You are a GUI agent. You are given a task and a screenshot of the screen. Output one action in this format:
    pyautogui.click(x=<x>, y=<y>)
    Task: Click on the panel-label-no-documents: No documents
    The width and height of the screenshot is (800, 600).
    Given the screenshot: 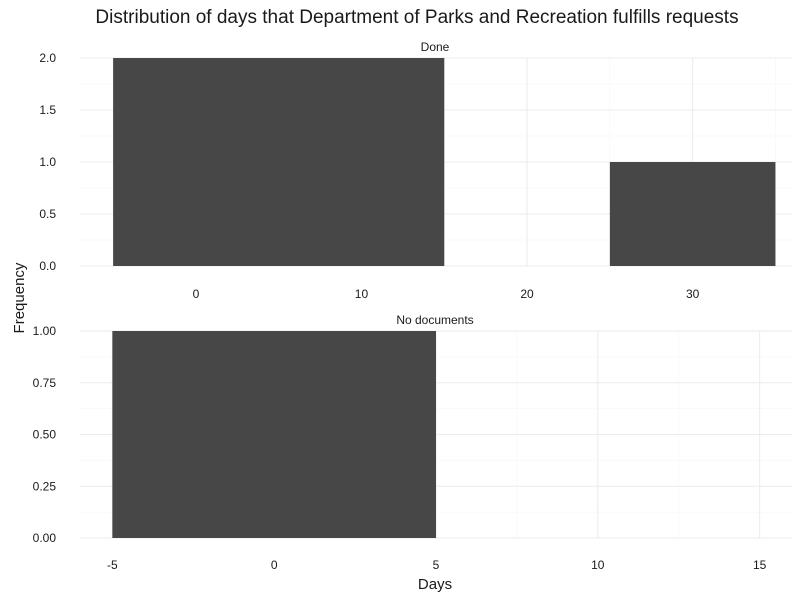 What is the action you would take?
    pyautogui.click(x=434, y=320)
    